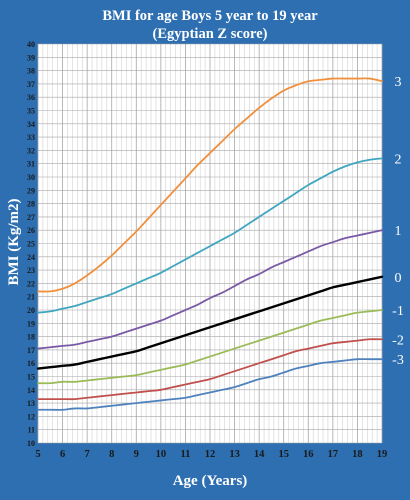 This screenshot has height=500, width=410. I want to click on y-tick-label: 23, so click(31, 270).